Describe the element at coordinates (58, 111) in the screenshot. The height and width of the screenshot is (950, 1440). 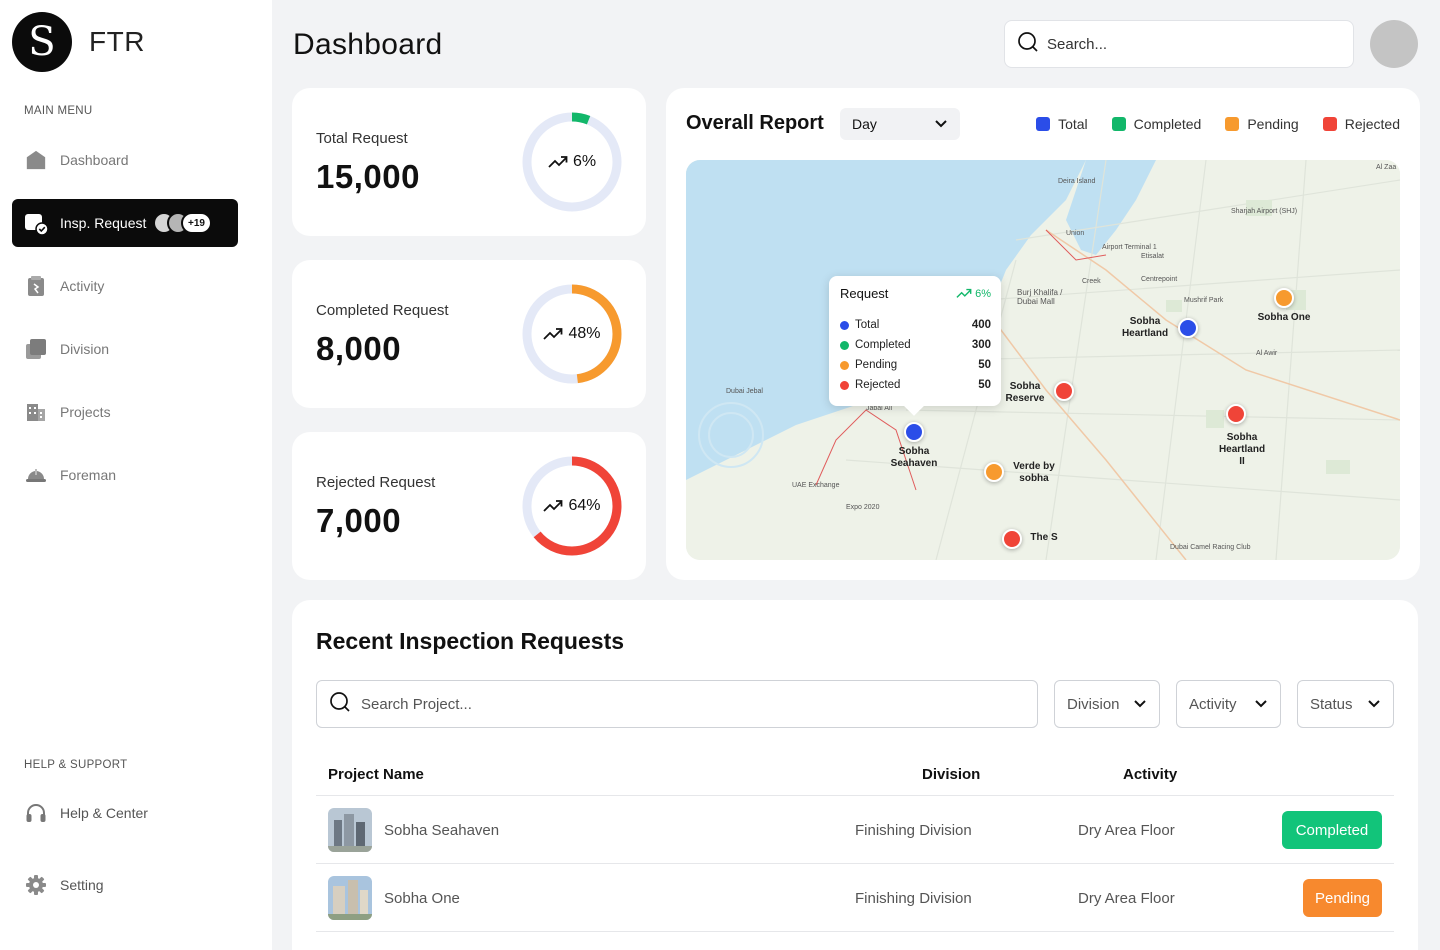
I see `main-menu-heading: MAIN MENU` at that location.